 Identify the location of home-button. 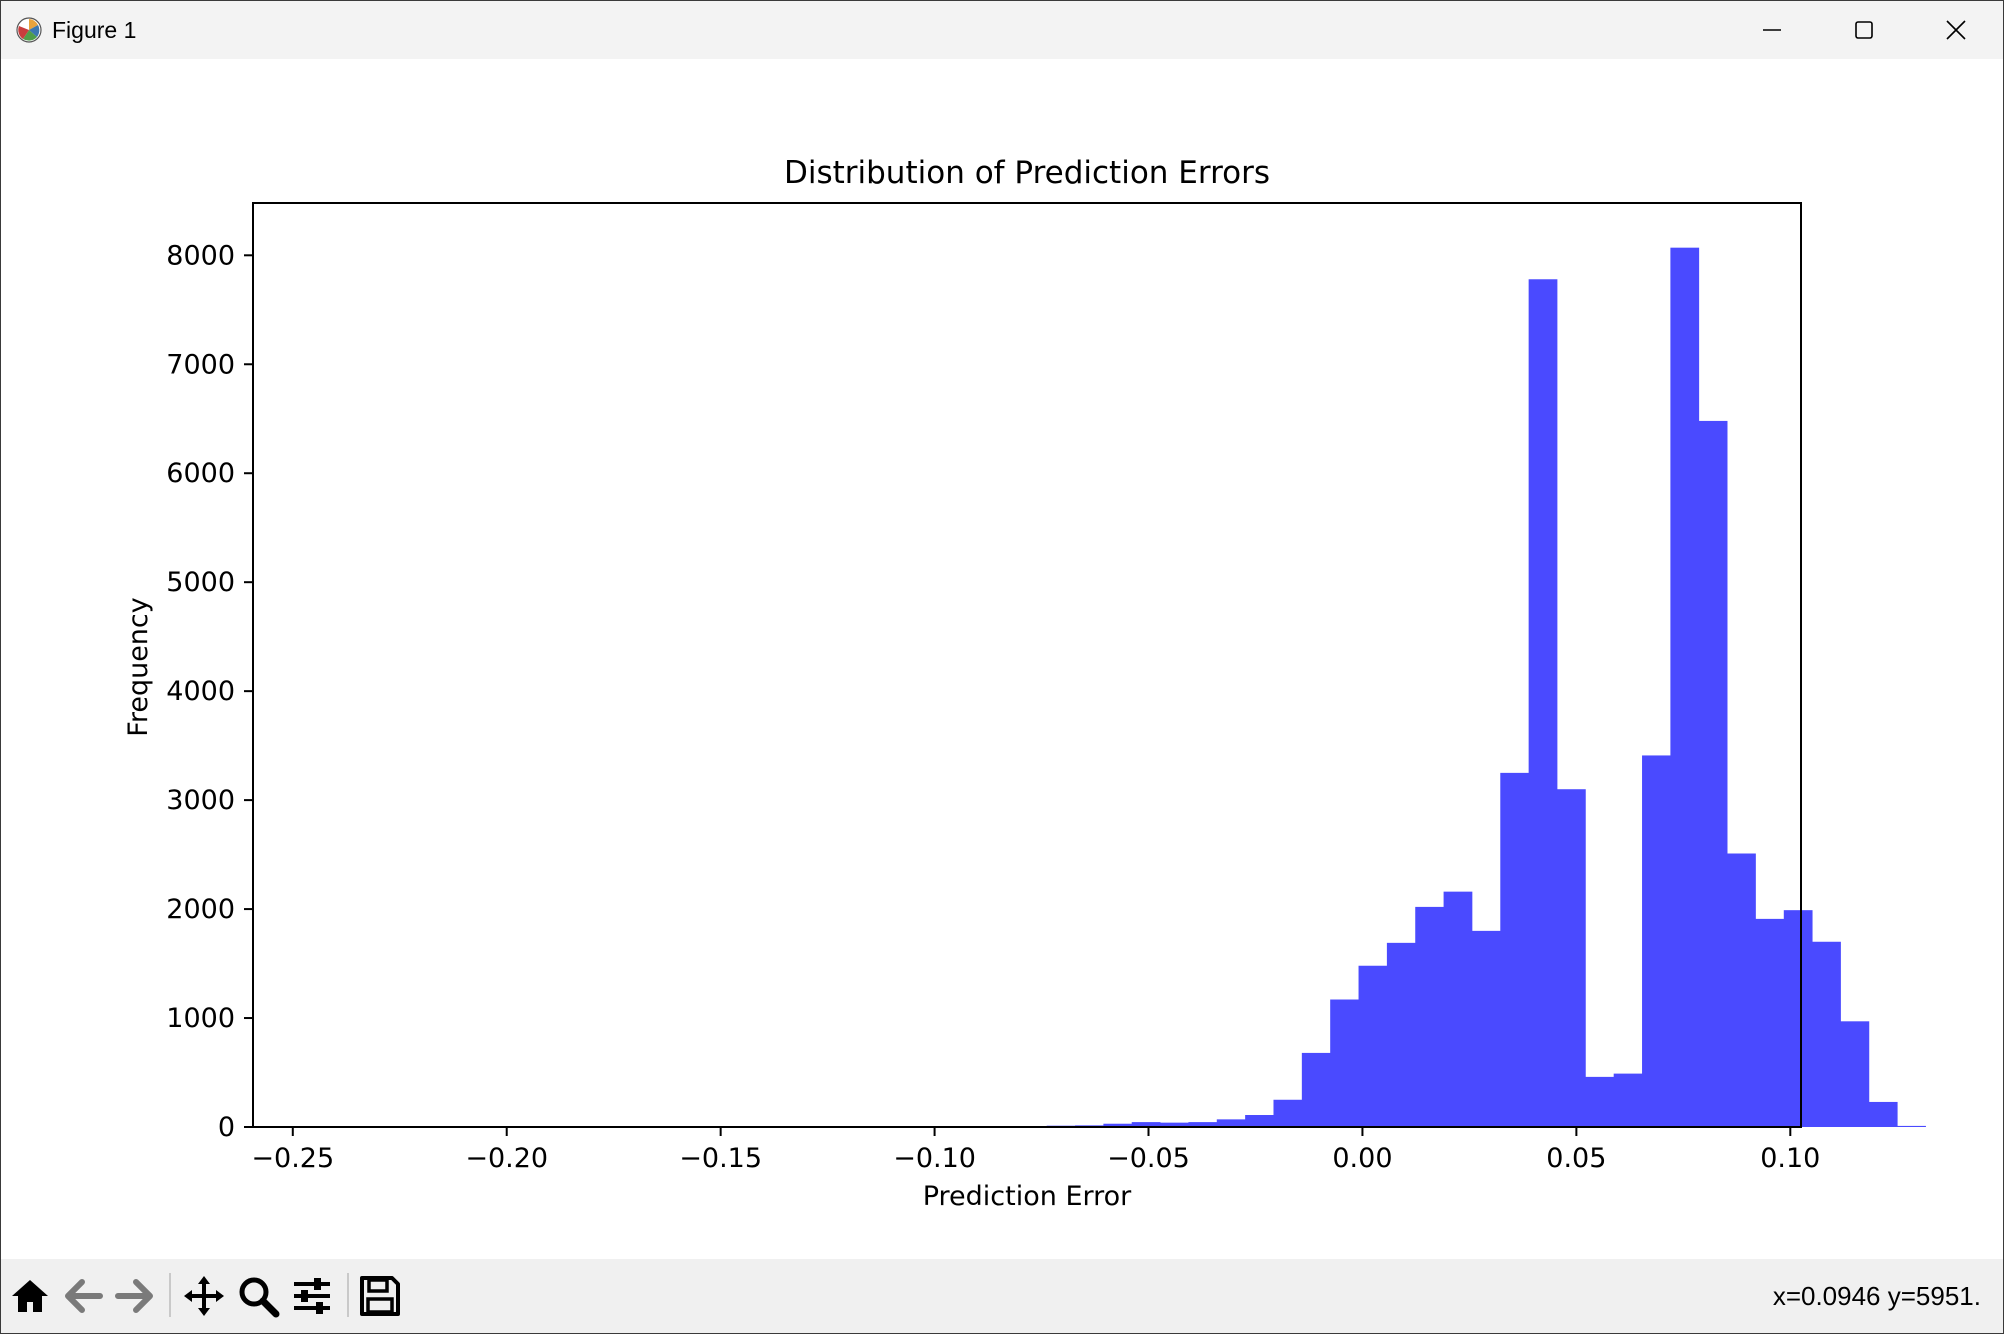
(30, 1296).